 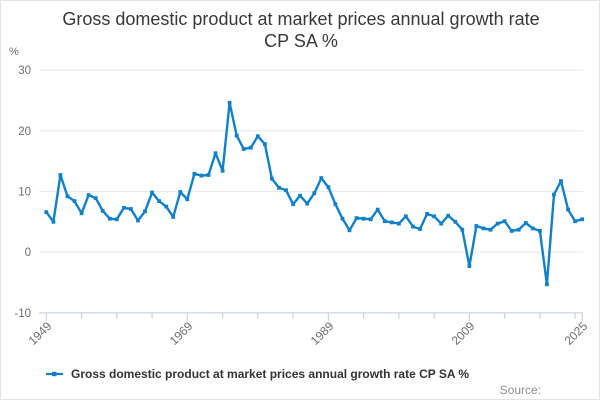 What do you see at coordinates (24, 192) in the screenshot?
I see `y-tick-label: 10` at bounding box center [24, 192].